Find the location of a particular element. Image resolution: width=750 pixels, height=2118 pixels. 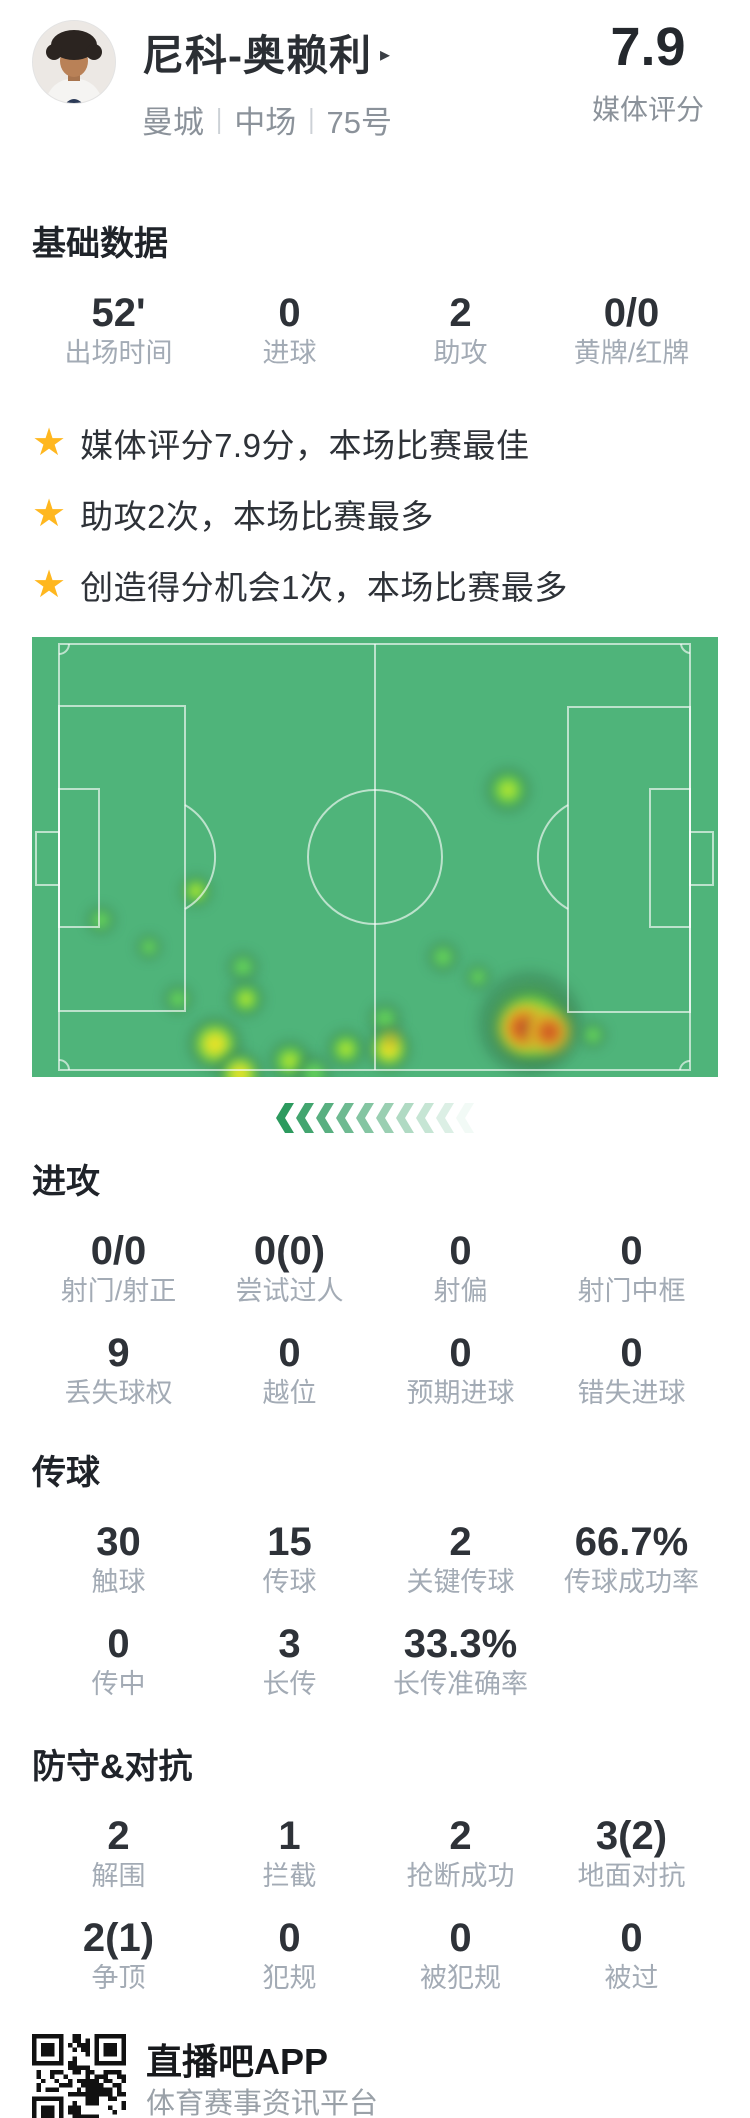

qr-code is located at coordinates (79, 2076).